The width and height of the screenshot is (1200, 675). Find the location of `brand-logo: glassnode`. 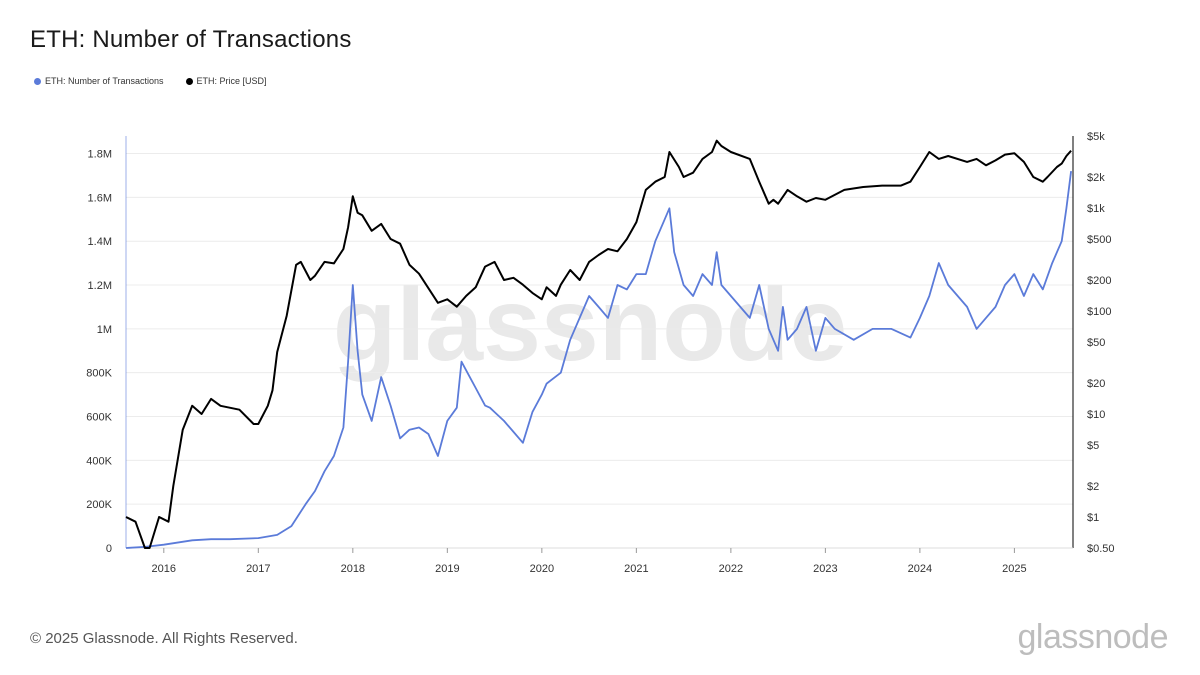

brand-logo: glassnode is located at coordinates (1092, 637).